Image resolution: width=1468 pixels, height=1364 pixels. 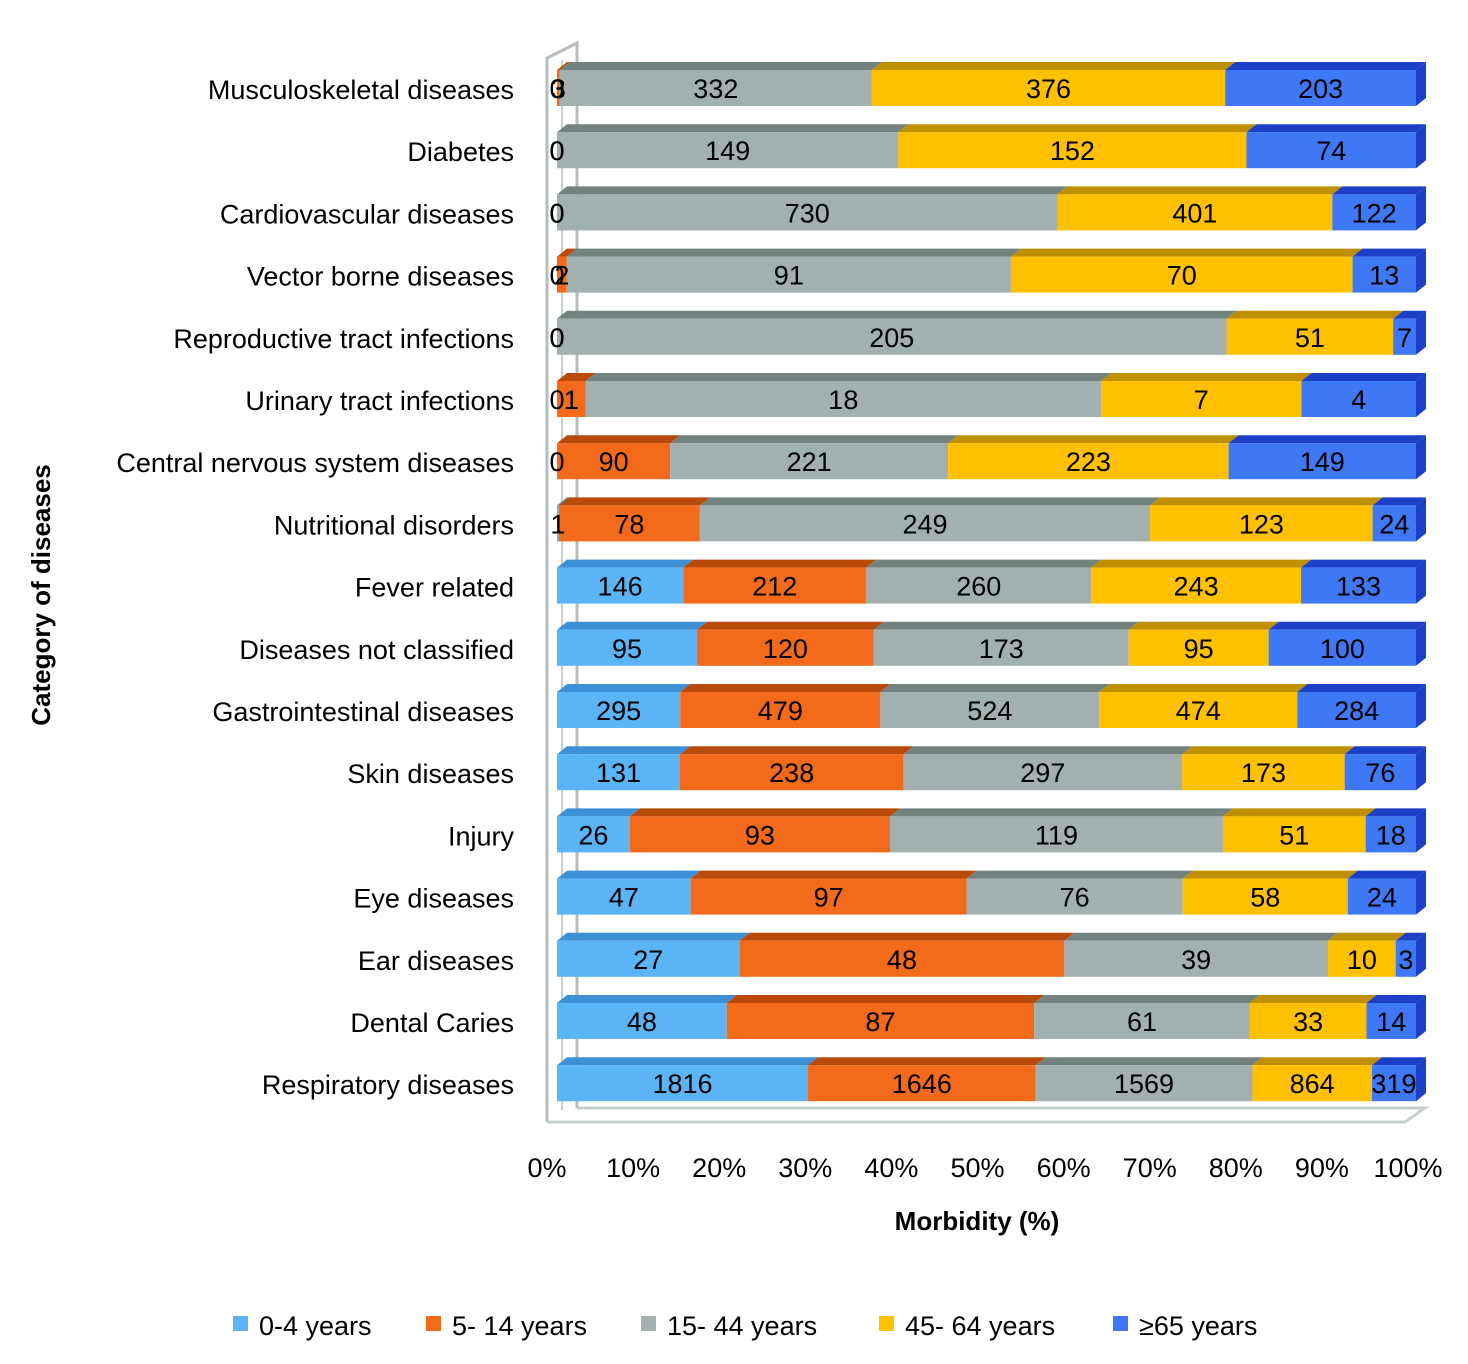 I want to click on data-label: 376, so click(x=1048, y=89).